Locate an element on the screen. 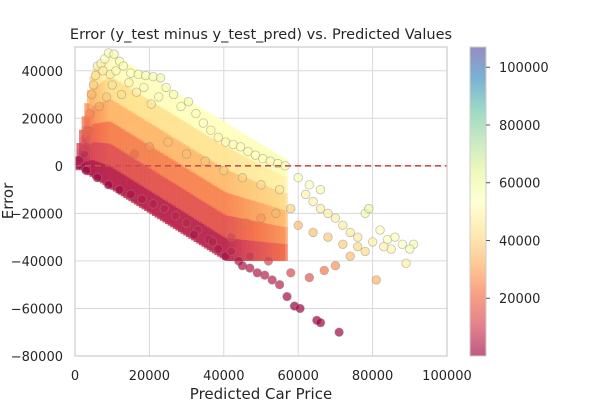 Image resolution: width=600 pixels, height=404 pixels. x-tick-label: 60000 is located at coordinates (298, 376).